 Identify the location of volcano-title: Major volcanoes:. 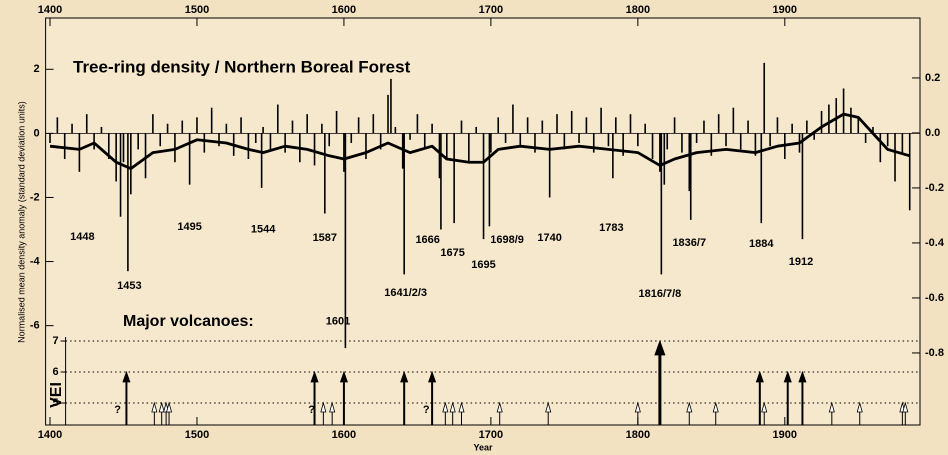
(188, 321).